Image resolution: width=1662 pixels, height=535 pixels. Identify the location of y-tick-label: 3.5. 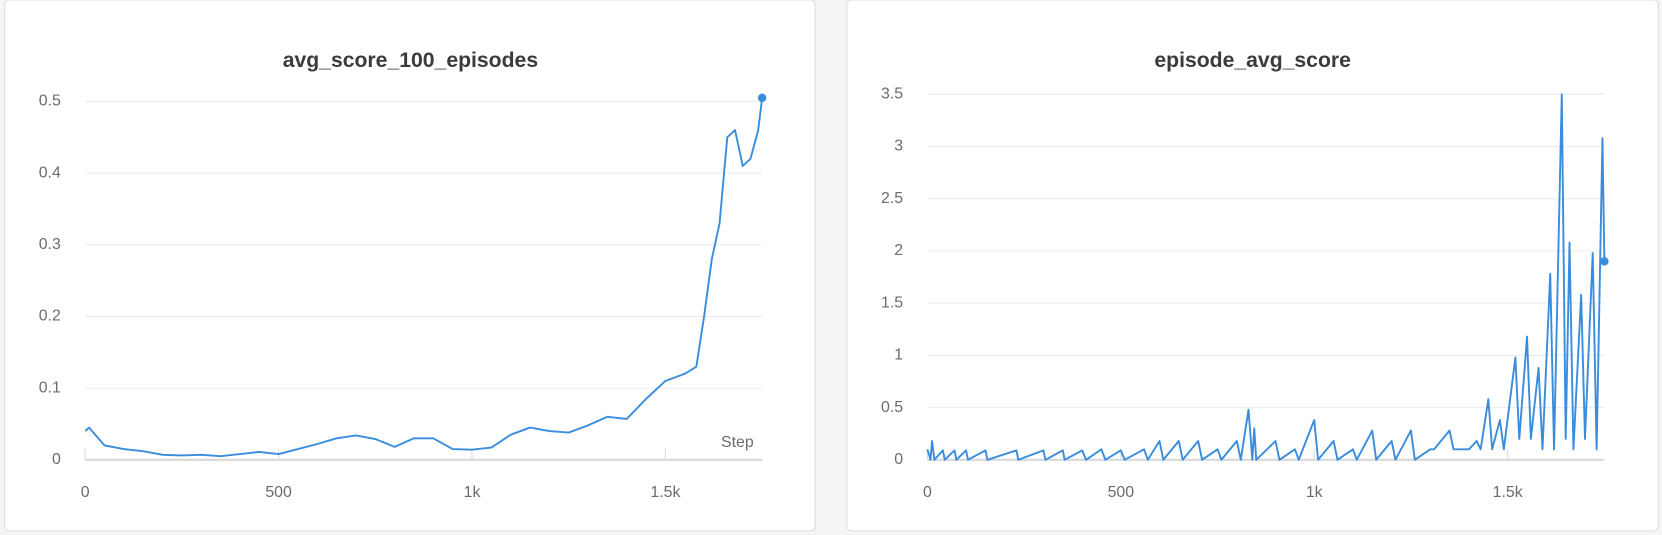
(892, 93).